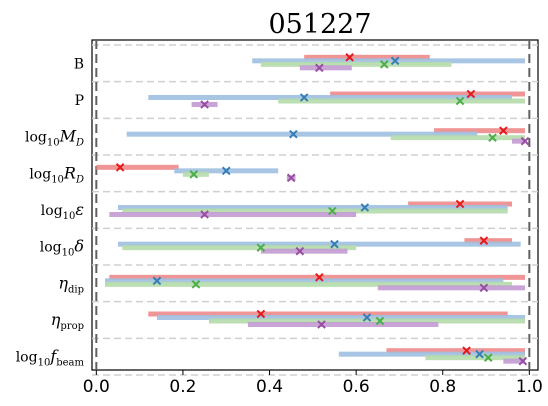  Describe the element at coordinates (79, 64) in the screenshot. I see `parameter-label: B` at that location.